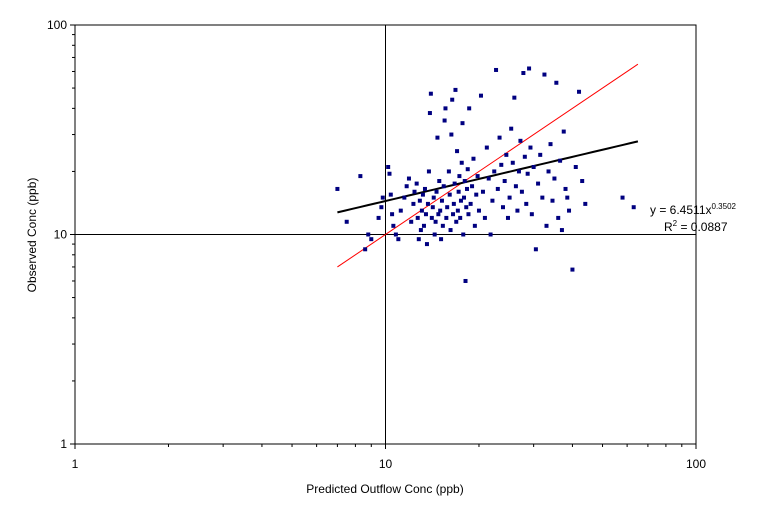  What do you see at coordinates (61, 235) in the screenshot?
I see `y-tick-label: 10` at bounding box center [61, 235].